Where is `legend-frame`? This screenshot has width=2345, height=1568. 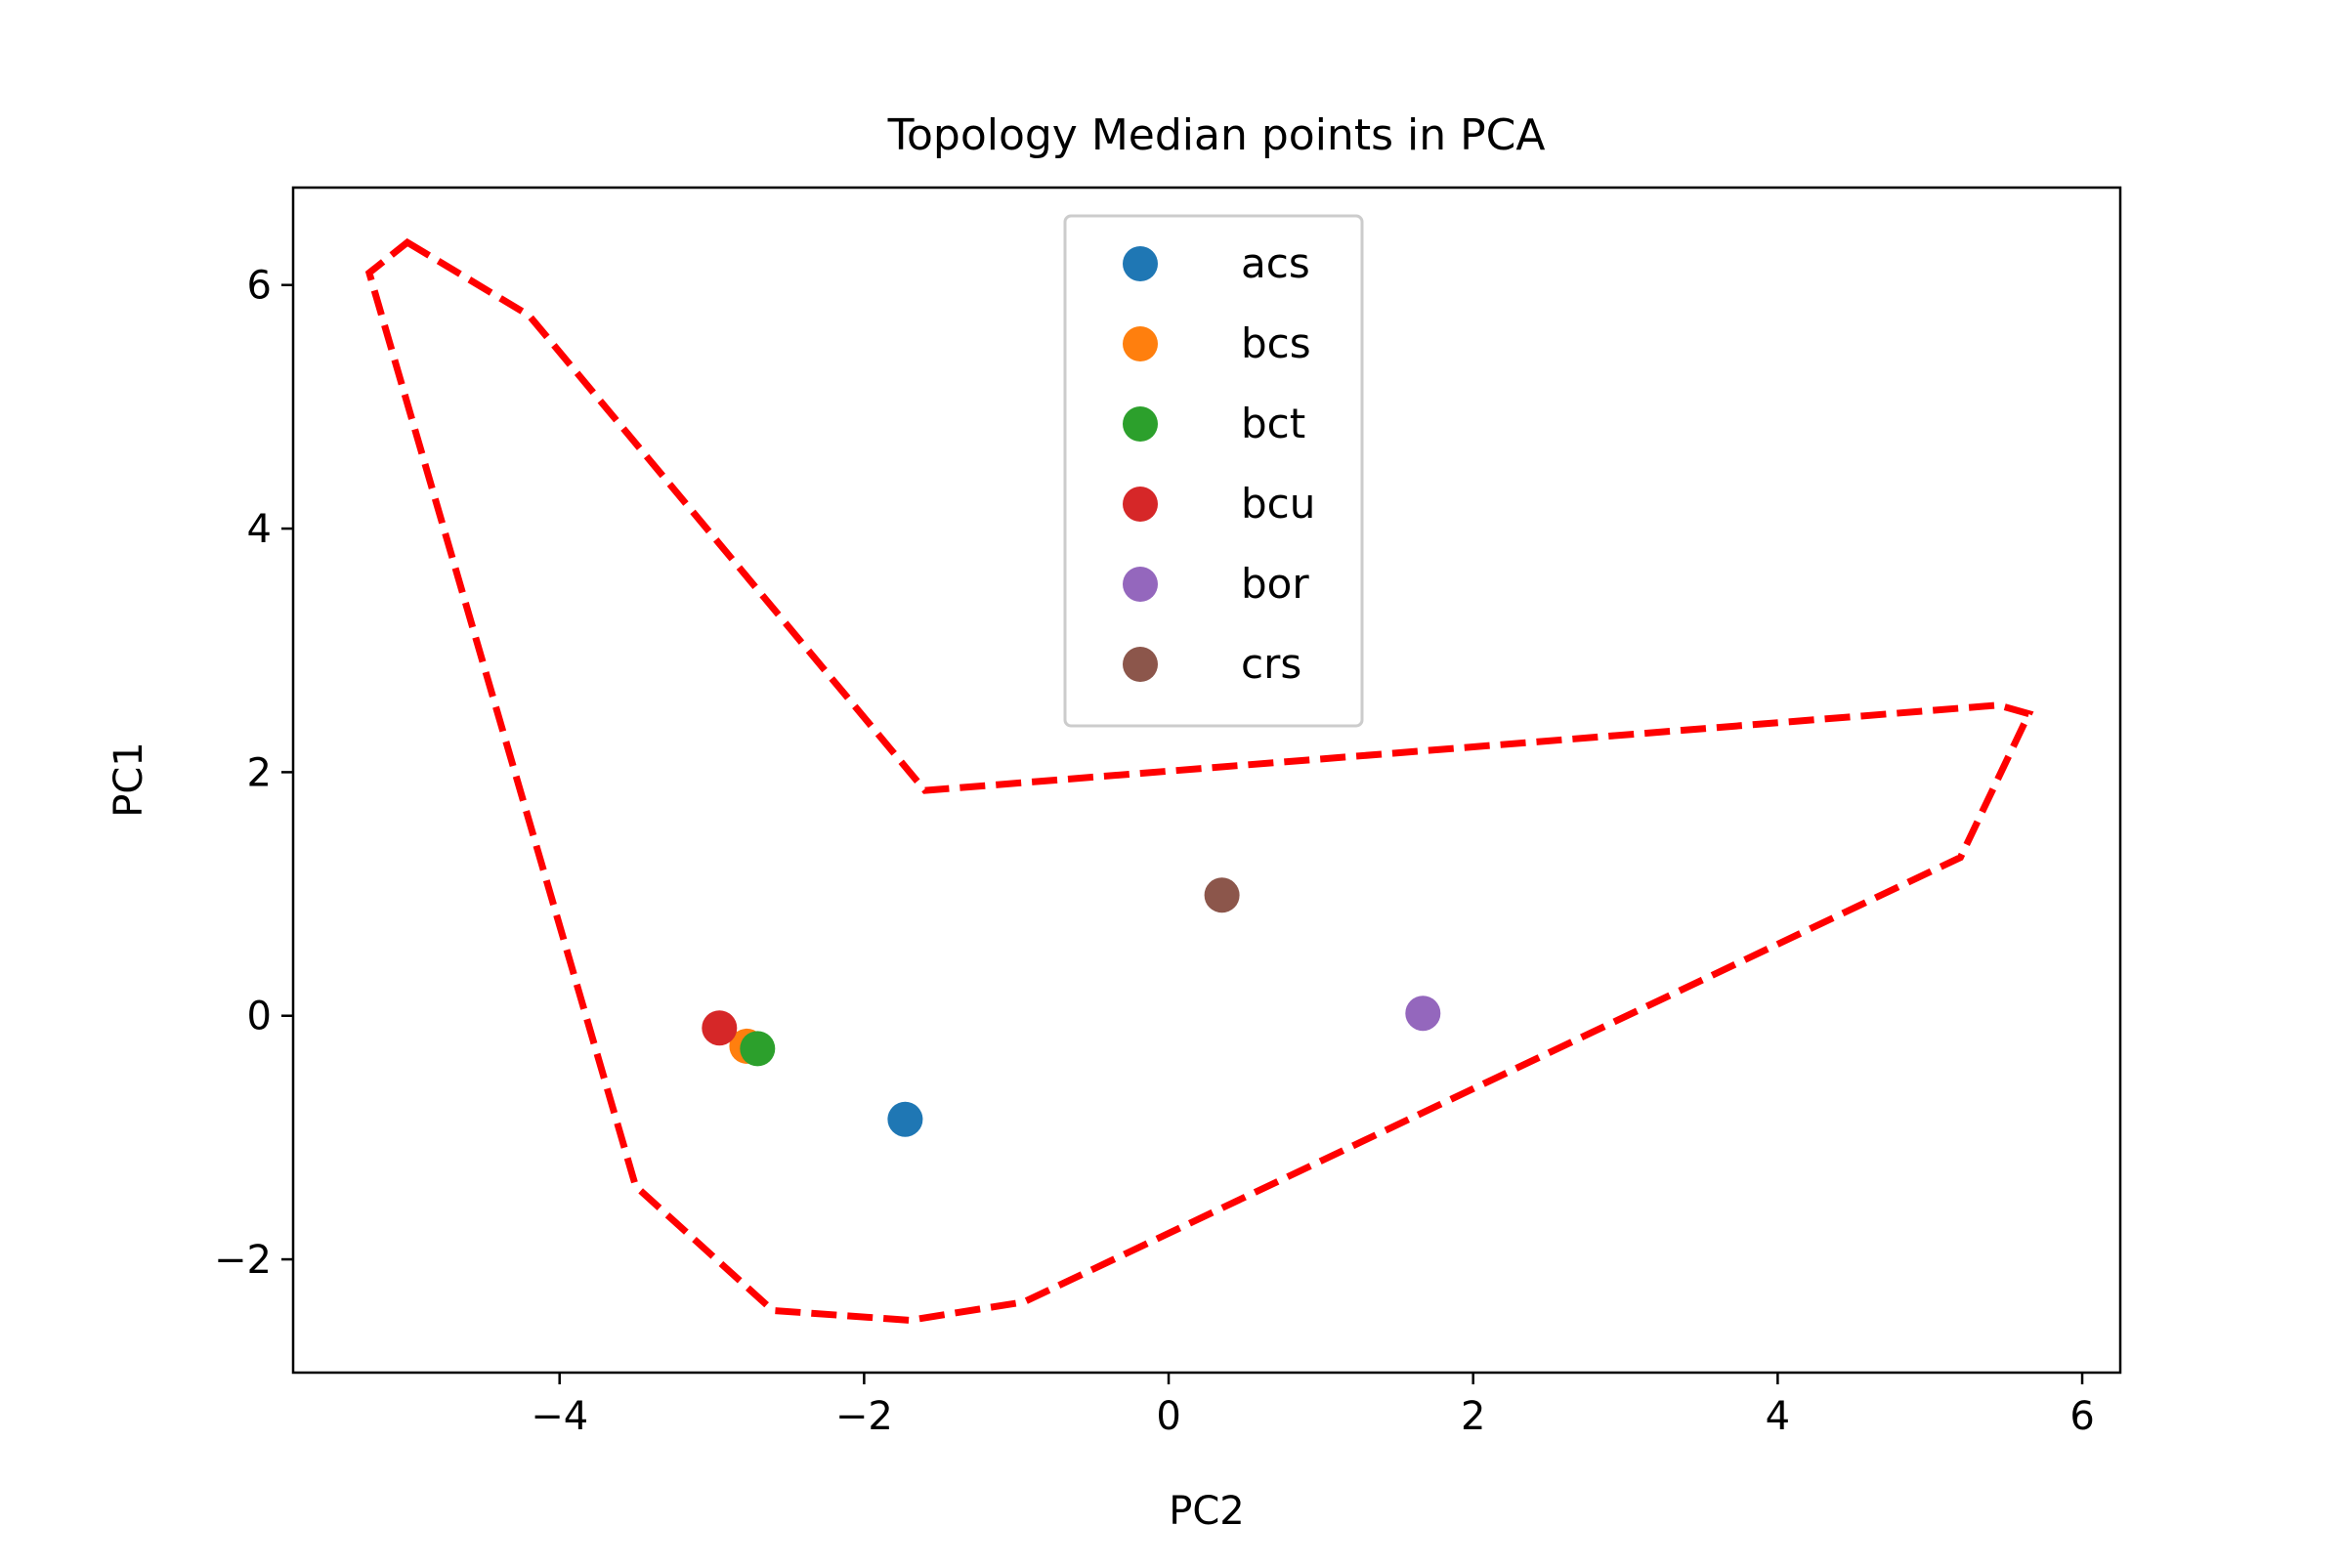
legend-frame is located at coordinates (1213, 471).